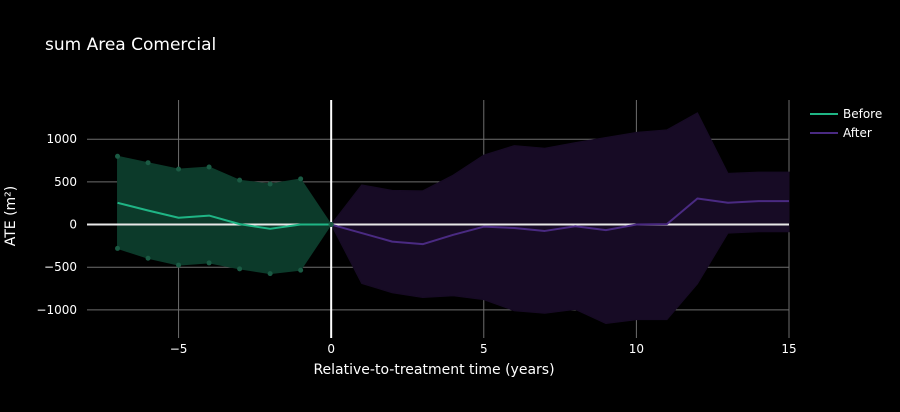 The height and width of the screenshot is (412, 900). What do you see at coordinates (60, 267) in the screenshot?
I see `y-tick-label-1: −500` at bounding box center [60, 267].